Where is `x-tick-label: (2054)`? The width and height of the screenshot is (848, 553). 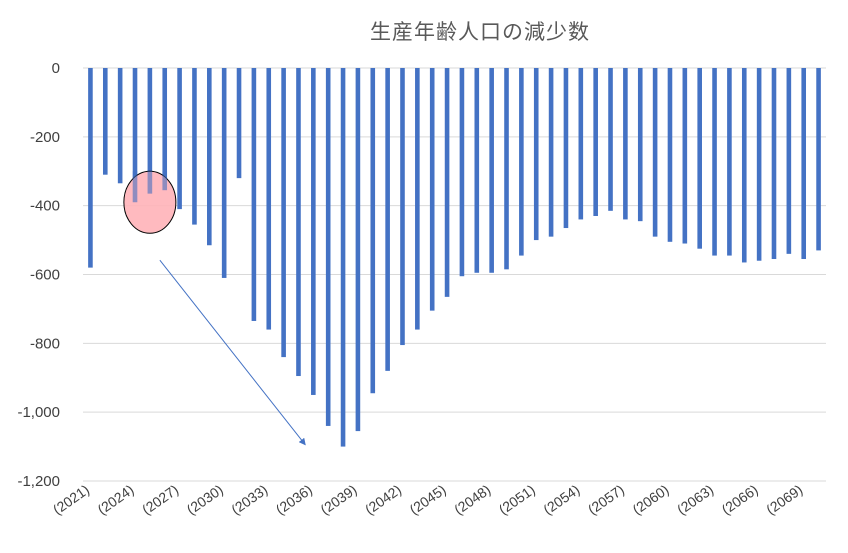 x-tick-label: (2054) is located at coordinates (561, 499).